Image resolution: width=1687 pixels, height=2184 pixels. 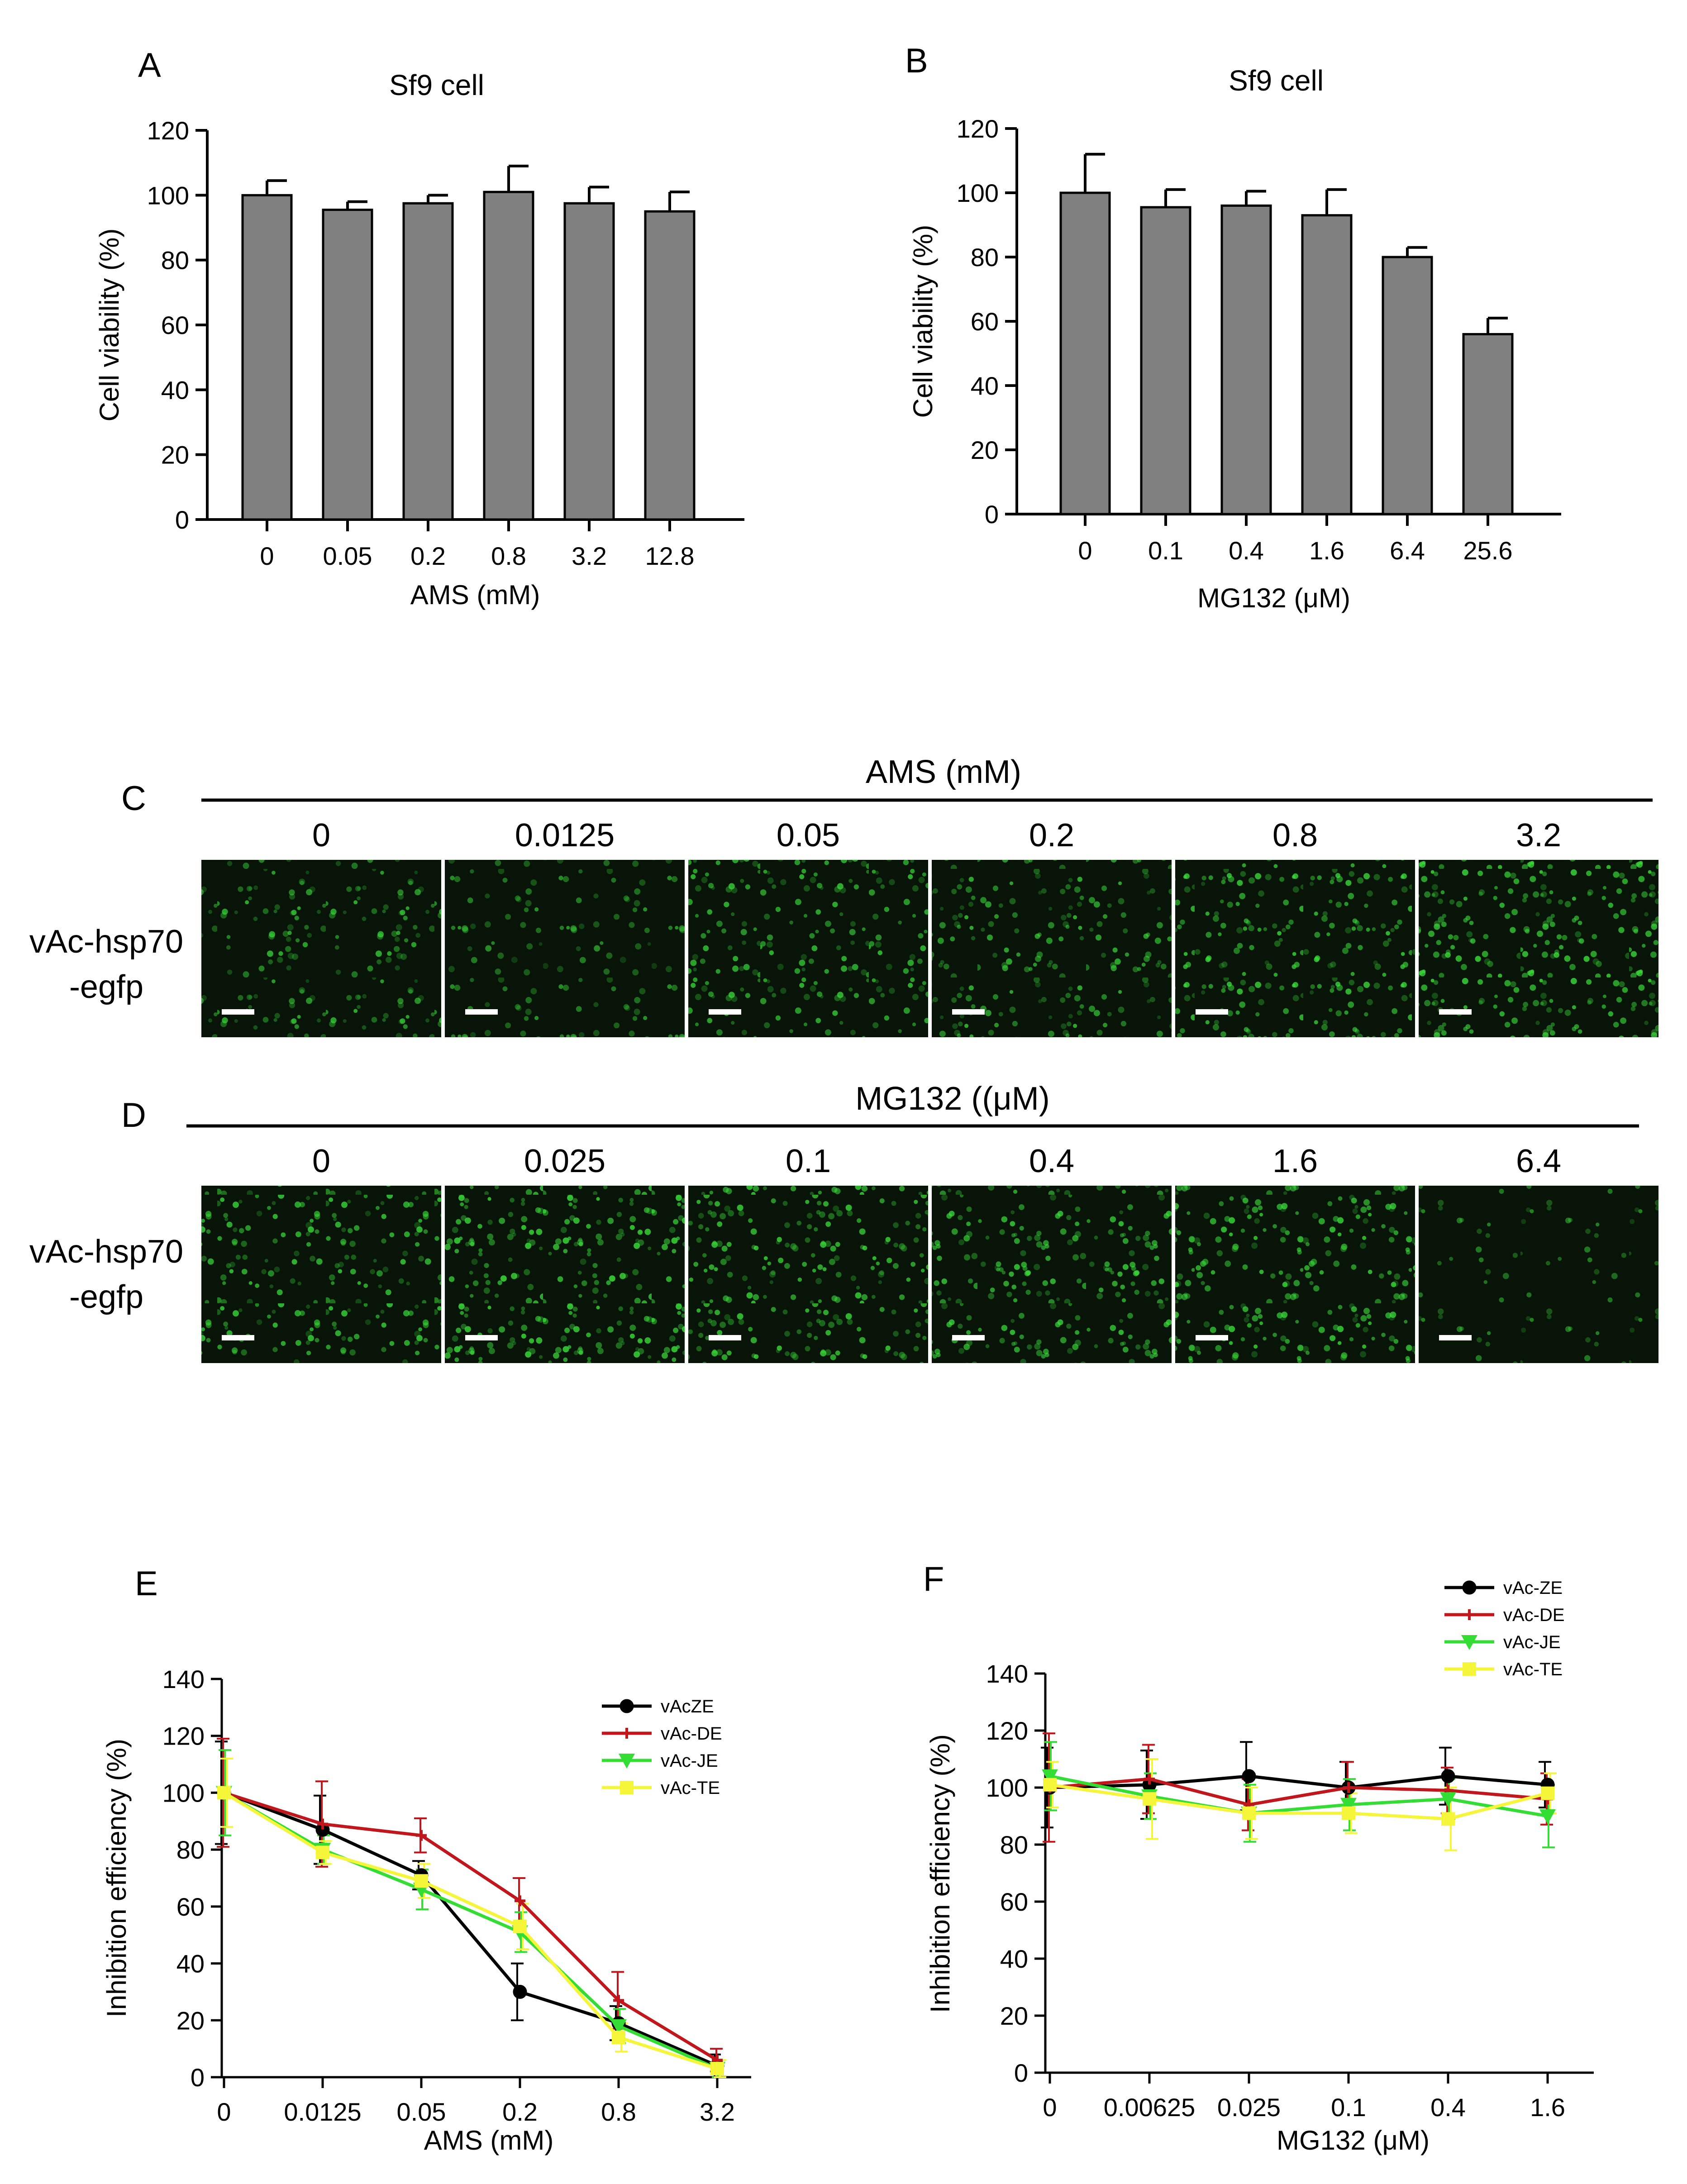 I want to click on legend-label: vAc-ZE, so click(x=1533, y=1588).